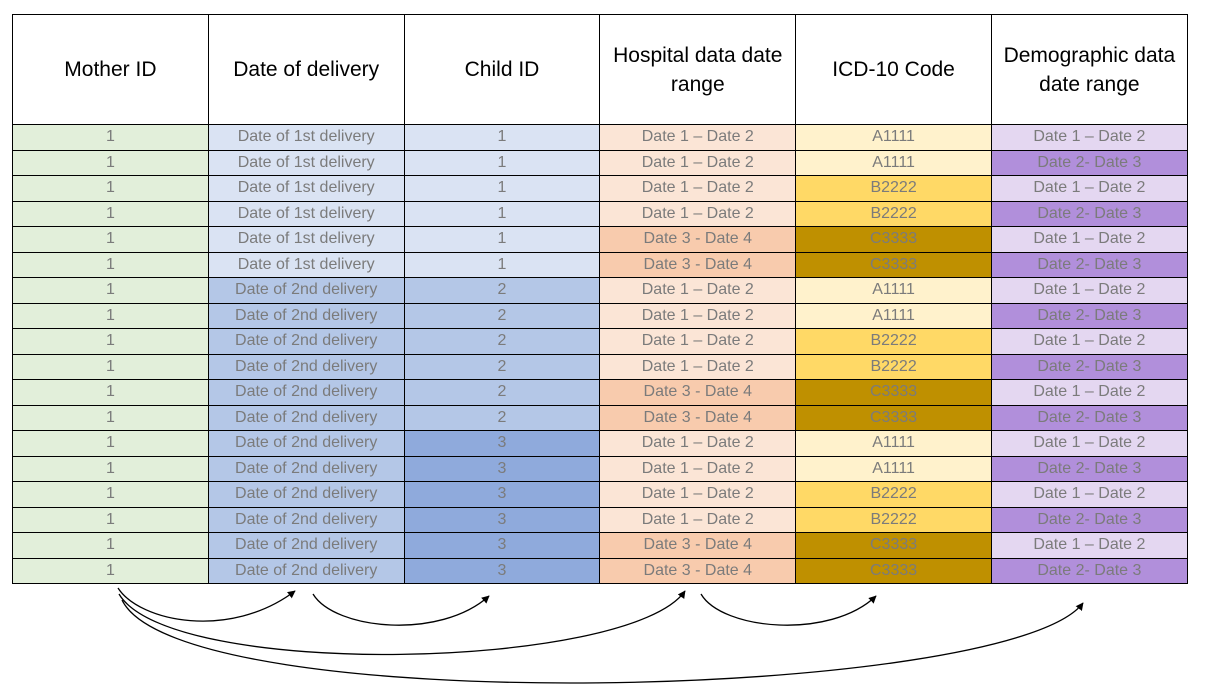 The image size is (1209, 698). I want to click on header-icd10-code: ICD-10 Code, so click(893, 69).